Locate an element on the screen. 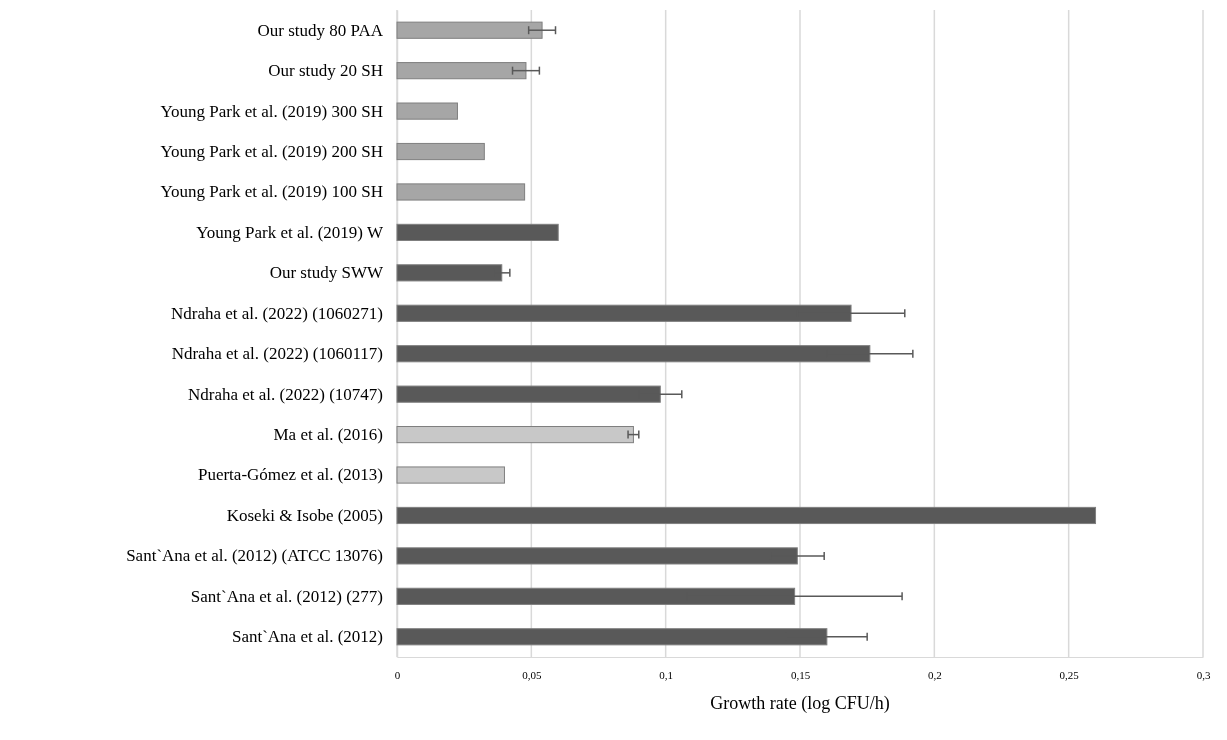 Image resolution: width=1227 pixels, height=740 pixels. x-tick-label: 0,25 is located at coordinates (1069, 674).